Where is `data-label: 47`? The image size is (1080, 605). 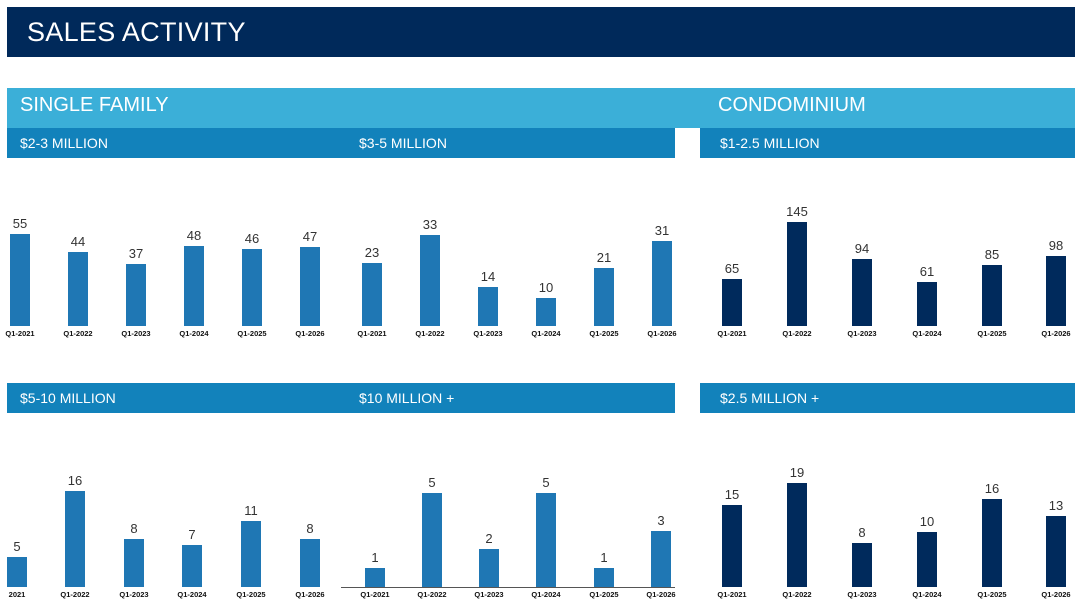 data-label: 47 is located at coordinates (310, 237).